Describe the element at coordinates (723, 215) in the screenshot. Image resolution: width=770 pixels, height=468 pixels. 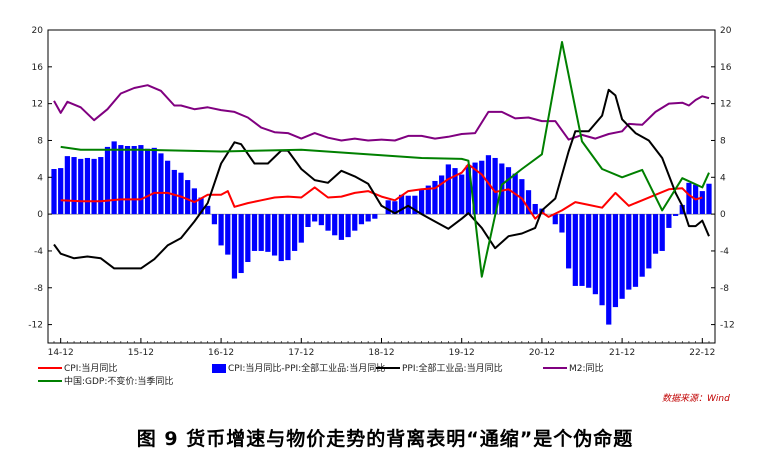
I see `right-tick-label: 0` at that location.